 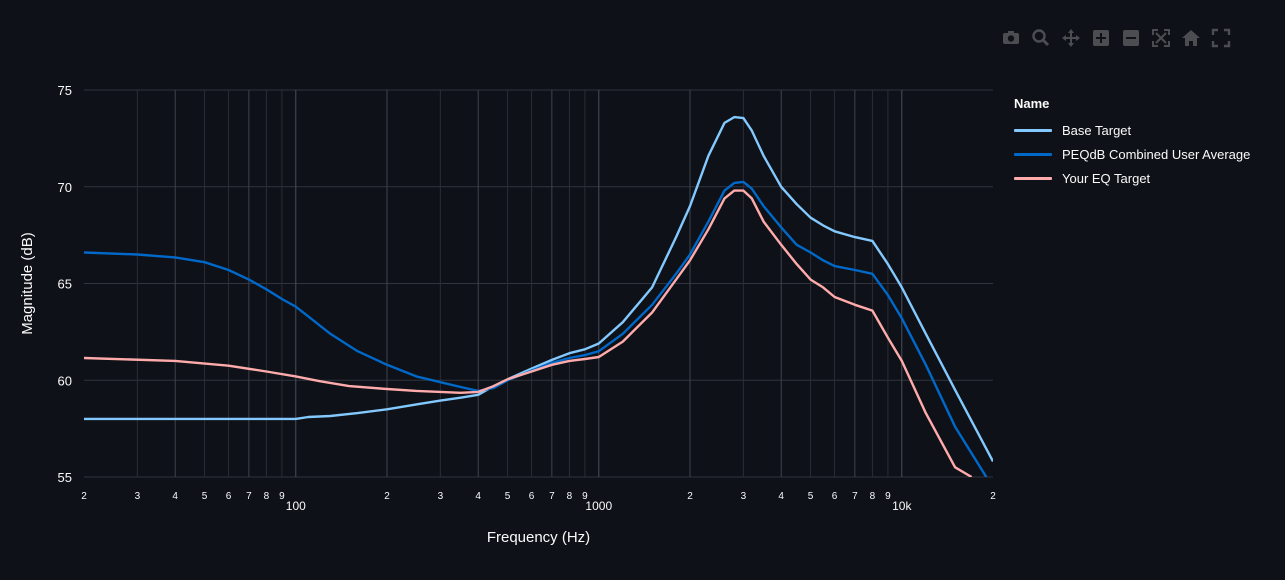 I want to click on zoom-in-button, so click(x=1101, y=38).